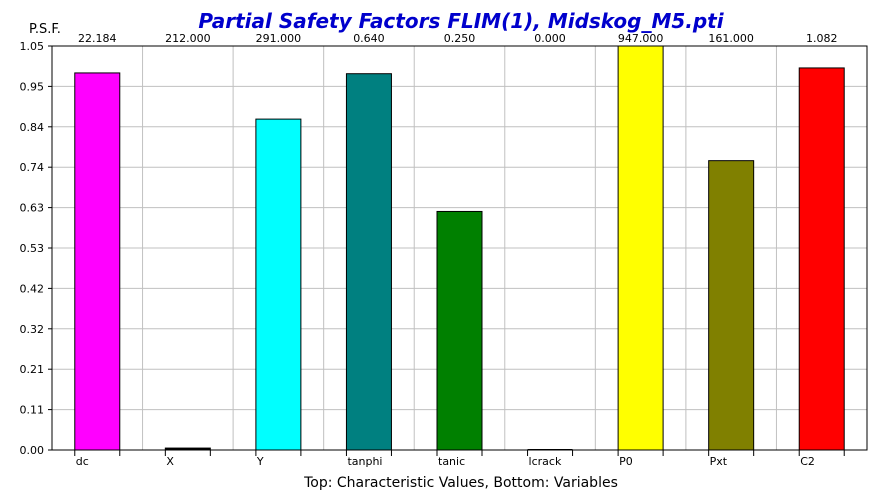 The width and height of the screenshot is (890, 496). What do you see at coordinates (640, 248) in the screenshot?
I see `bar-P0` at bounding box center [640, 248].